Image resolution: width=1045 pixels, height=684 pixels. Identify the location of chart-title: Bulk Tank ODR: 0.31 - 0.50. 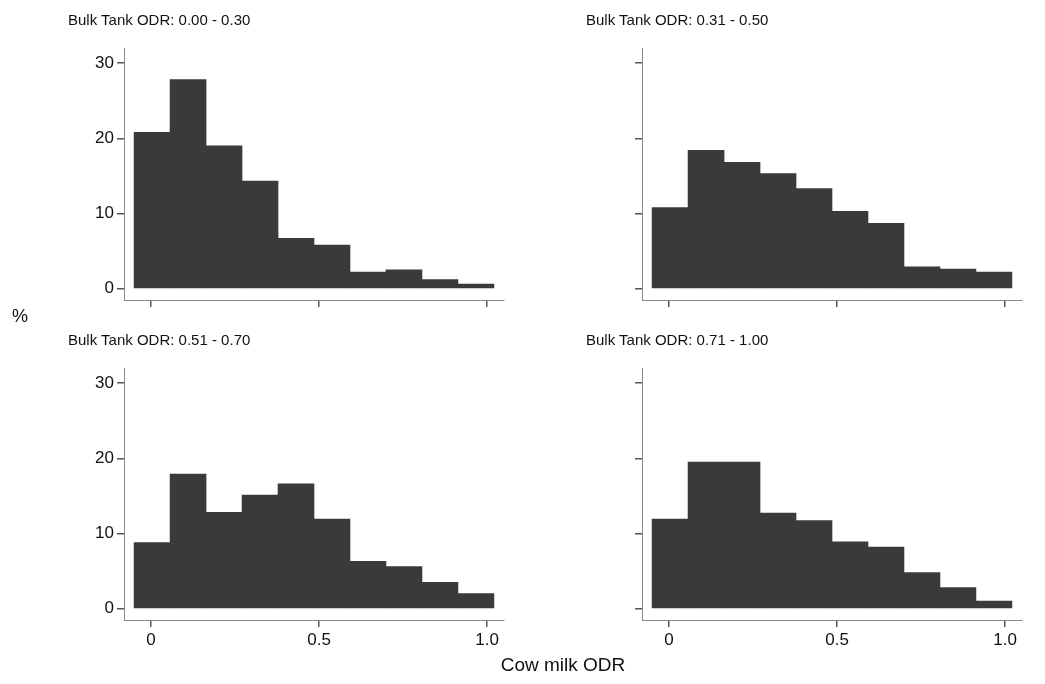
(677, 20).